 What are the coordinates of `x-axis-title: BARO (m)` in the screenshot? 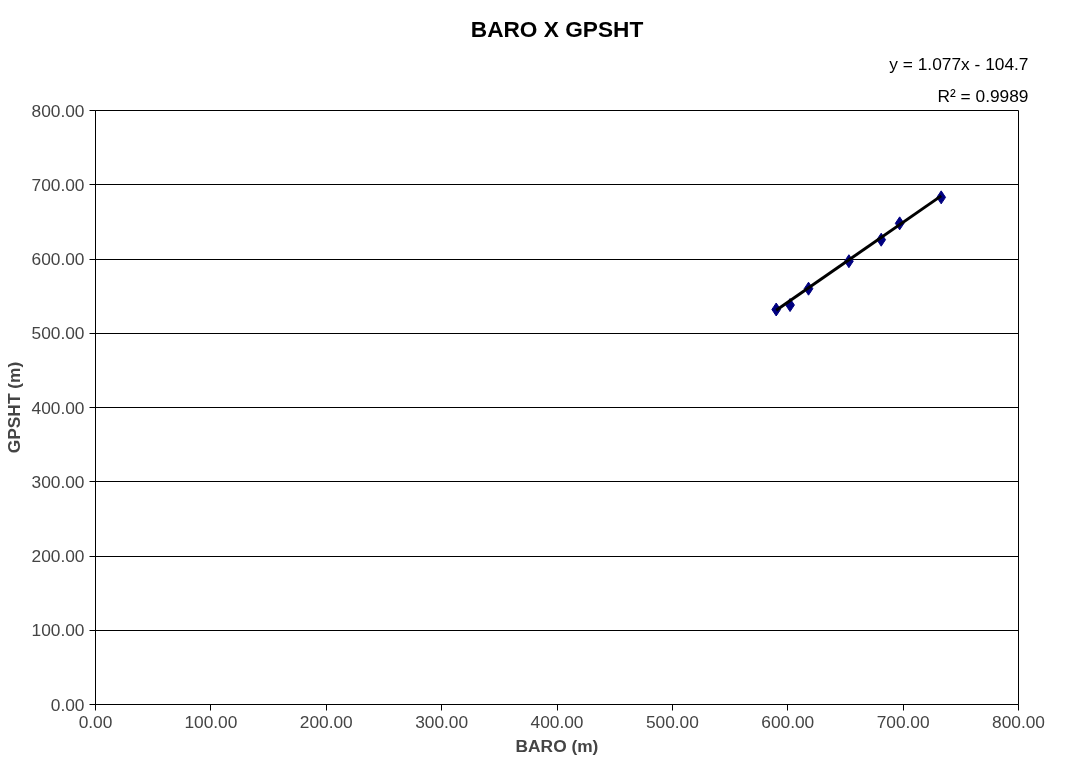 It's located at (557, 745).